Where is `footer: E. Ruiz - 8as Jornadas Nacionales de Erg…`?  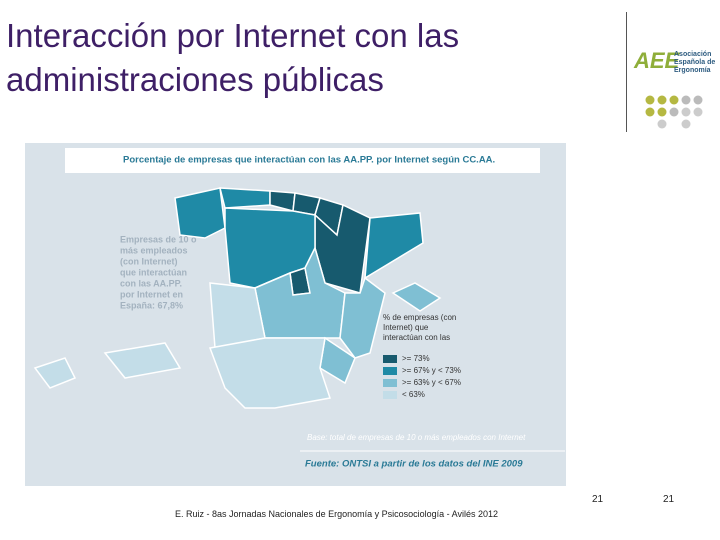
footer: E. Ruiz - 8as Jornadas Nacionales de Erg… is located at coordinates (337, 514).